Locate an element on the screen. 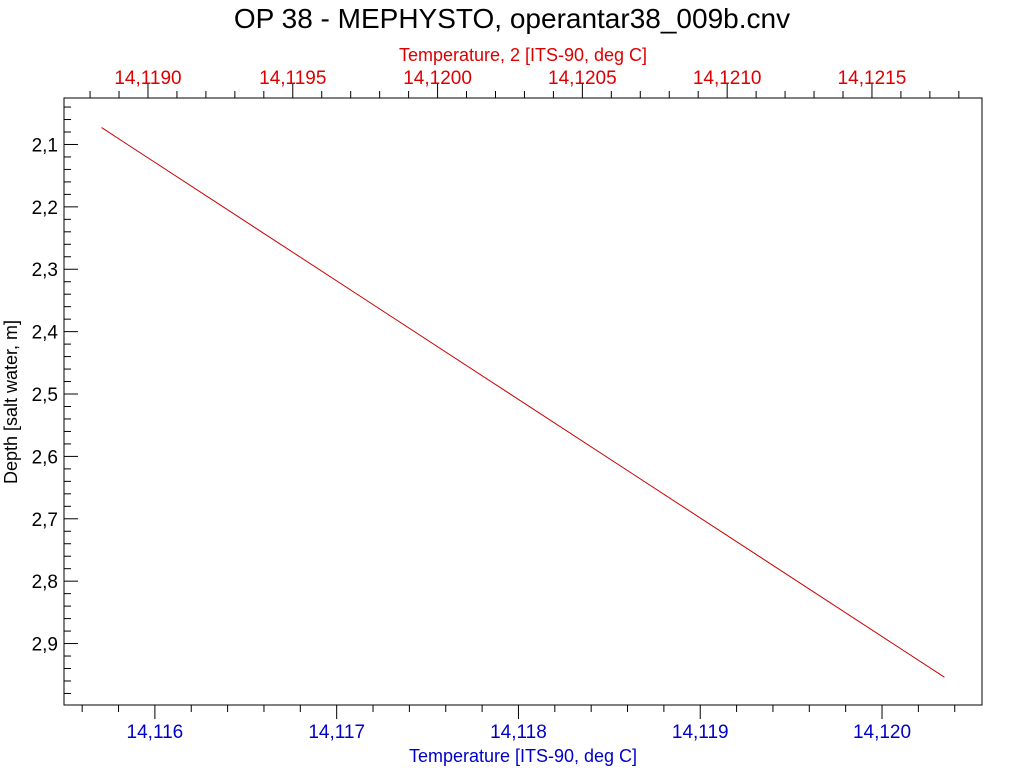  top-tick-label: 14,1200 is located at coordinates (437, 78).